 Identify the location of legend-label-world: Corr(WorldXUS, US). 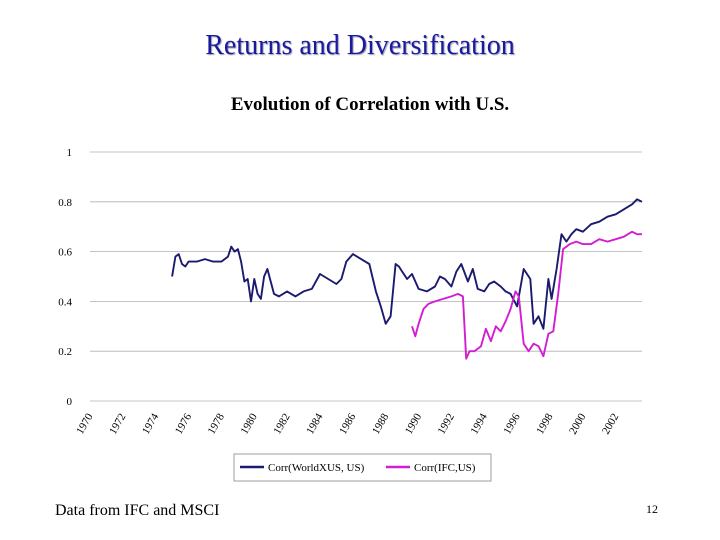
(316, 468).